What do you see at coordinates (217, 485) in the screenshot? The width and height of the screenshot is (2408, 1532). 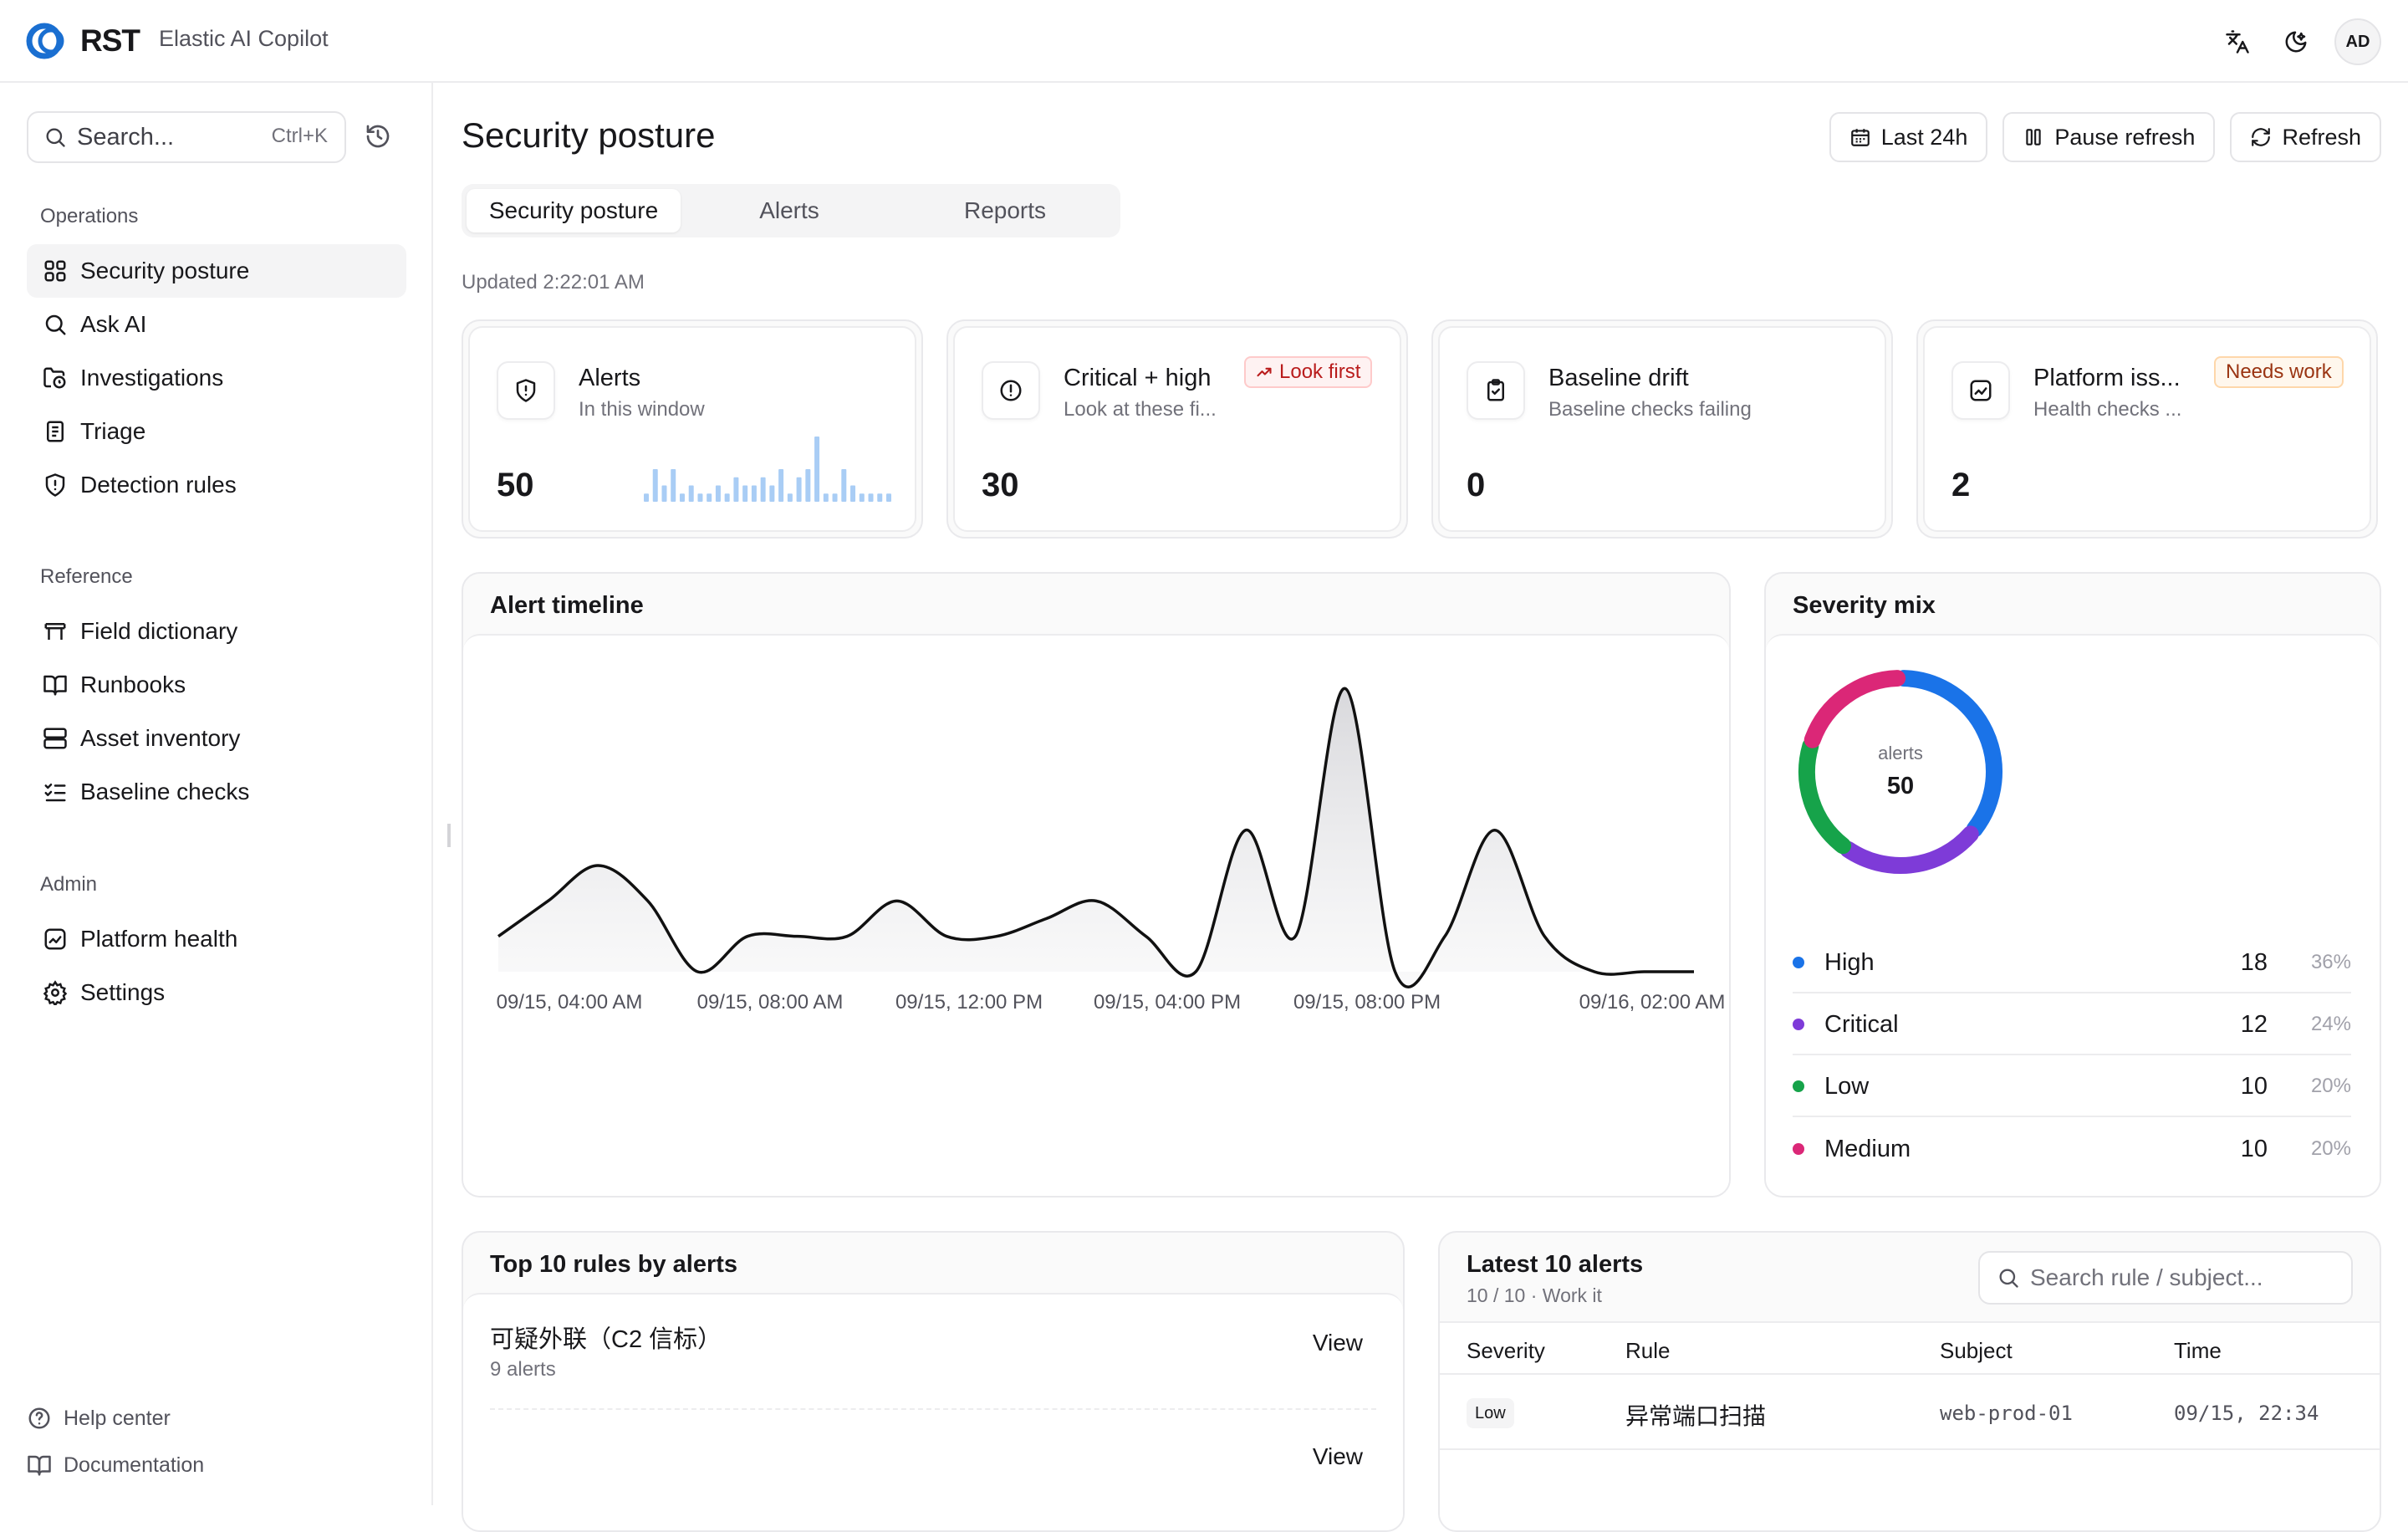 I see `nav-item-detection-rules: Detection rules` at bounding box center [217, 485].